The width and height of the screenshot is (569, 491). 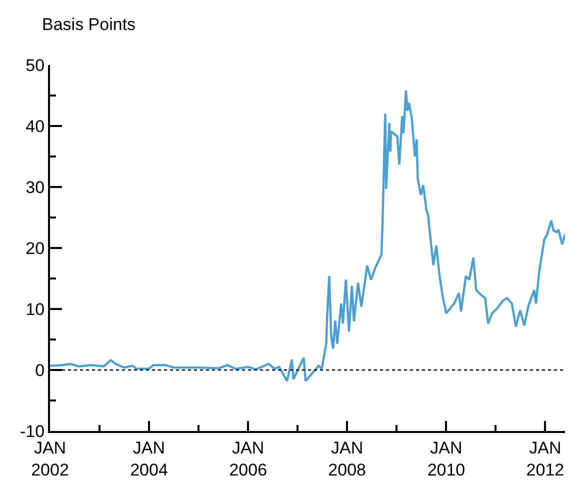 What do you see at coordinates (545, 459) in the screenshot?
I see `x-tick-label: JAN 2012` at bounding box center [545, 459].